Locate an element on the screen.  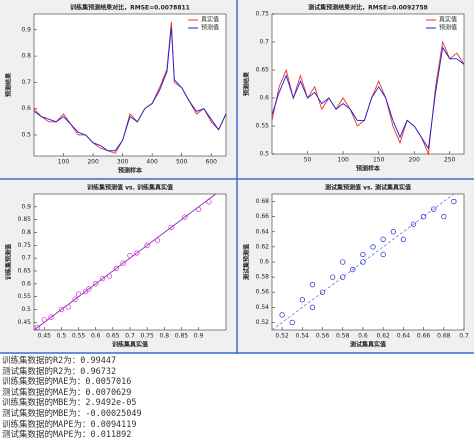
x-tick-label: 400 is located at coordinates (152, 162).